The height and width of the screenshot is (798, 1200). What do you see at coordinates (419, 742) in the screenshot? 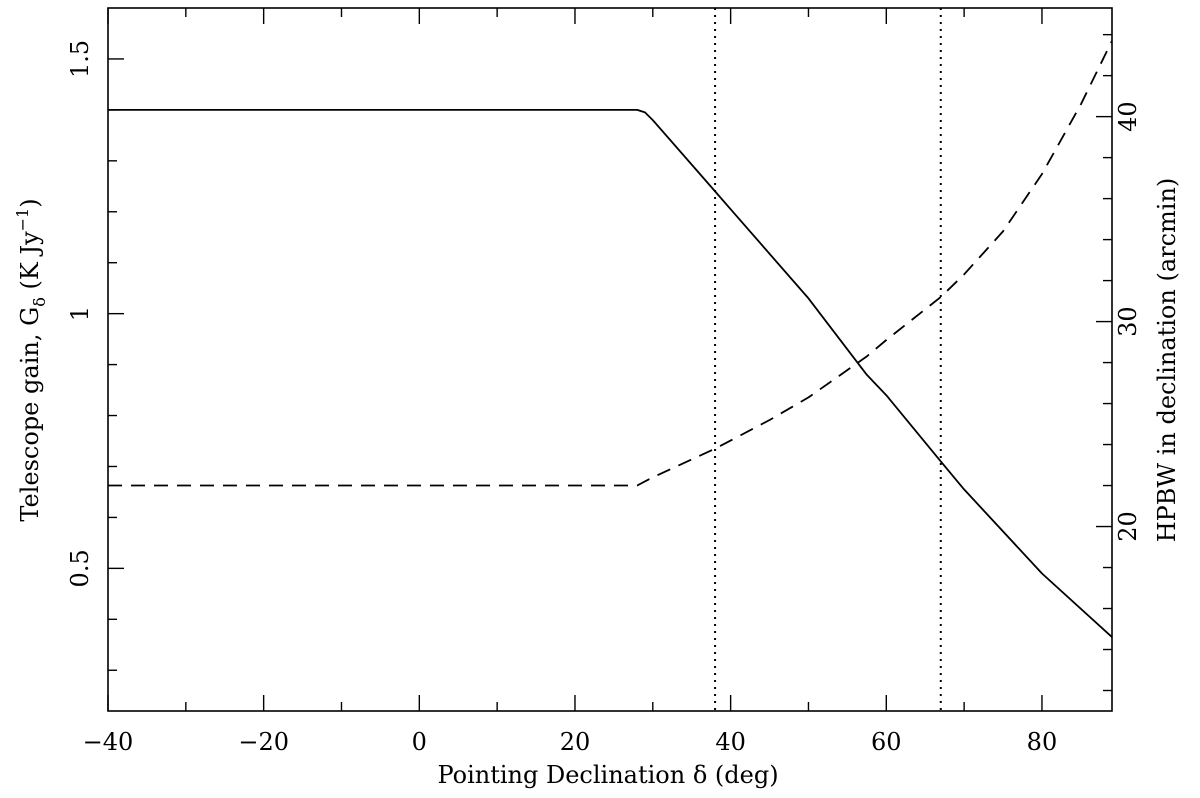
I see `x-tick-label: 0` at bounding box center [419, 742].